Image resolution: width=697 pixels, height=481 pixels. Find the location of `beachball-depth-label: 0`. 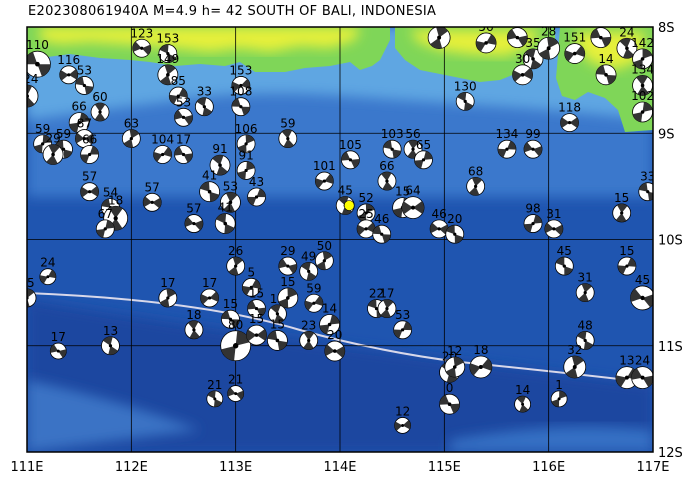

beachball-depth-label: 0 is located at coordinates (450, 388).